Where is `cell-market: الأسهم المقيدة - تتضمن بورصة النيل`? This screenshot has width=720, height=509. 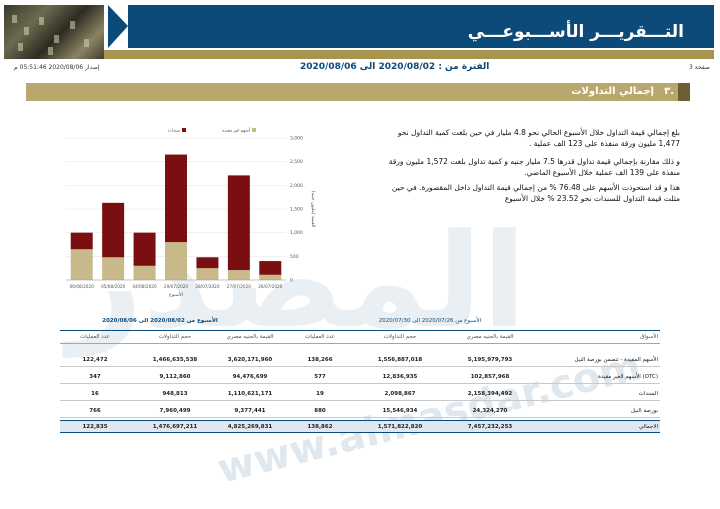 cell-market: الأسهم المقيدة - تتضمن بورصة النيل is located at coordinates (616, 360).